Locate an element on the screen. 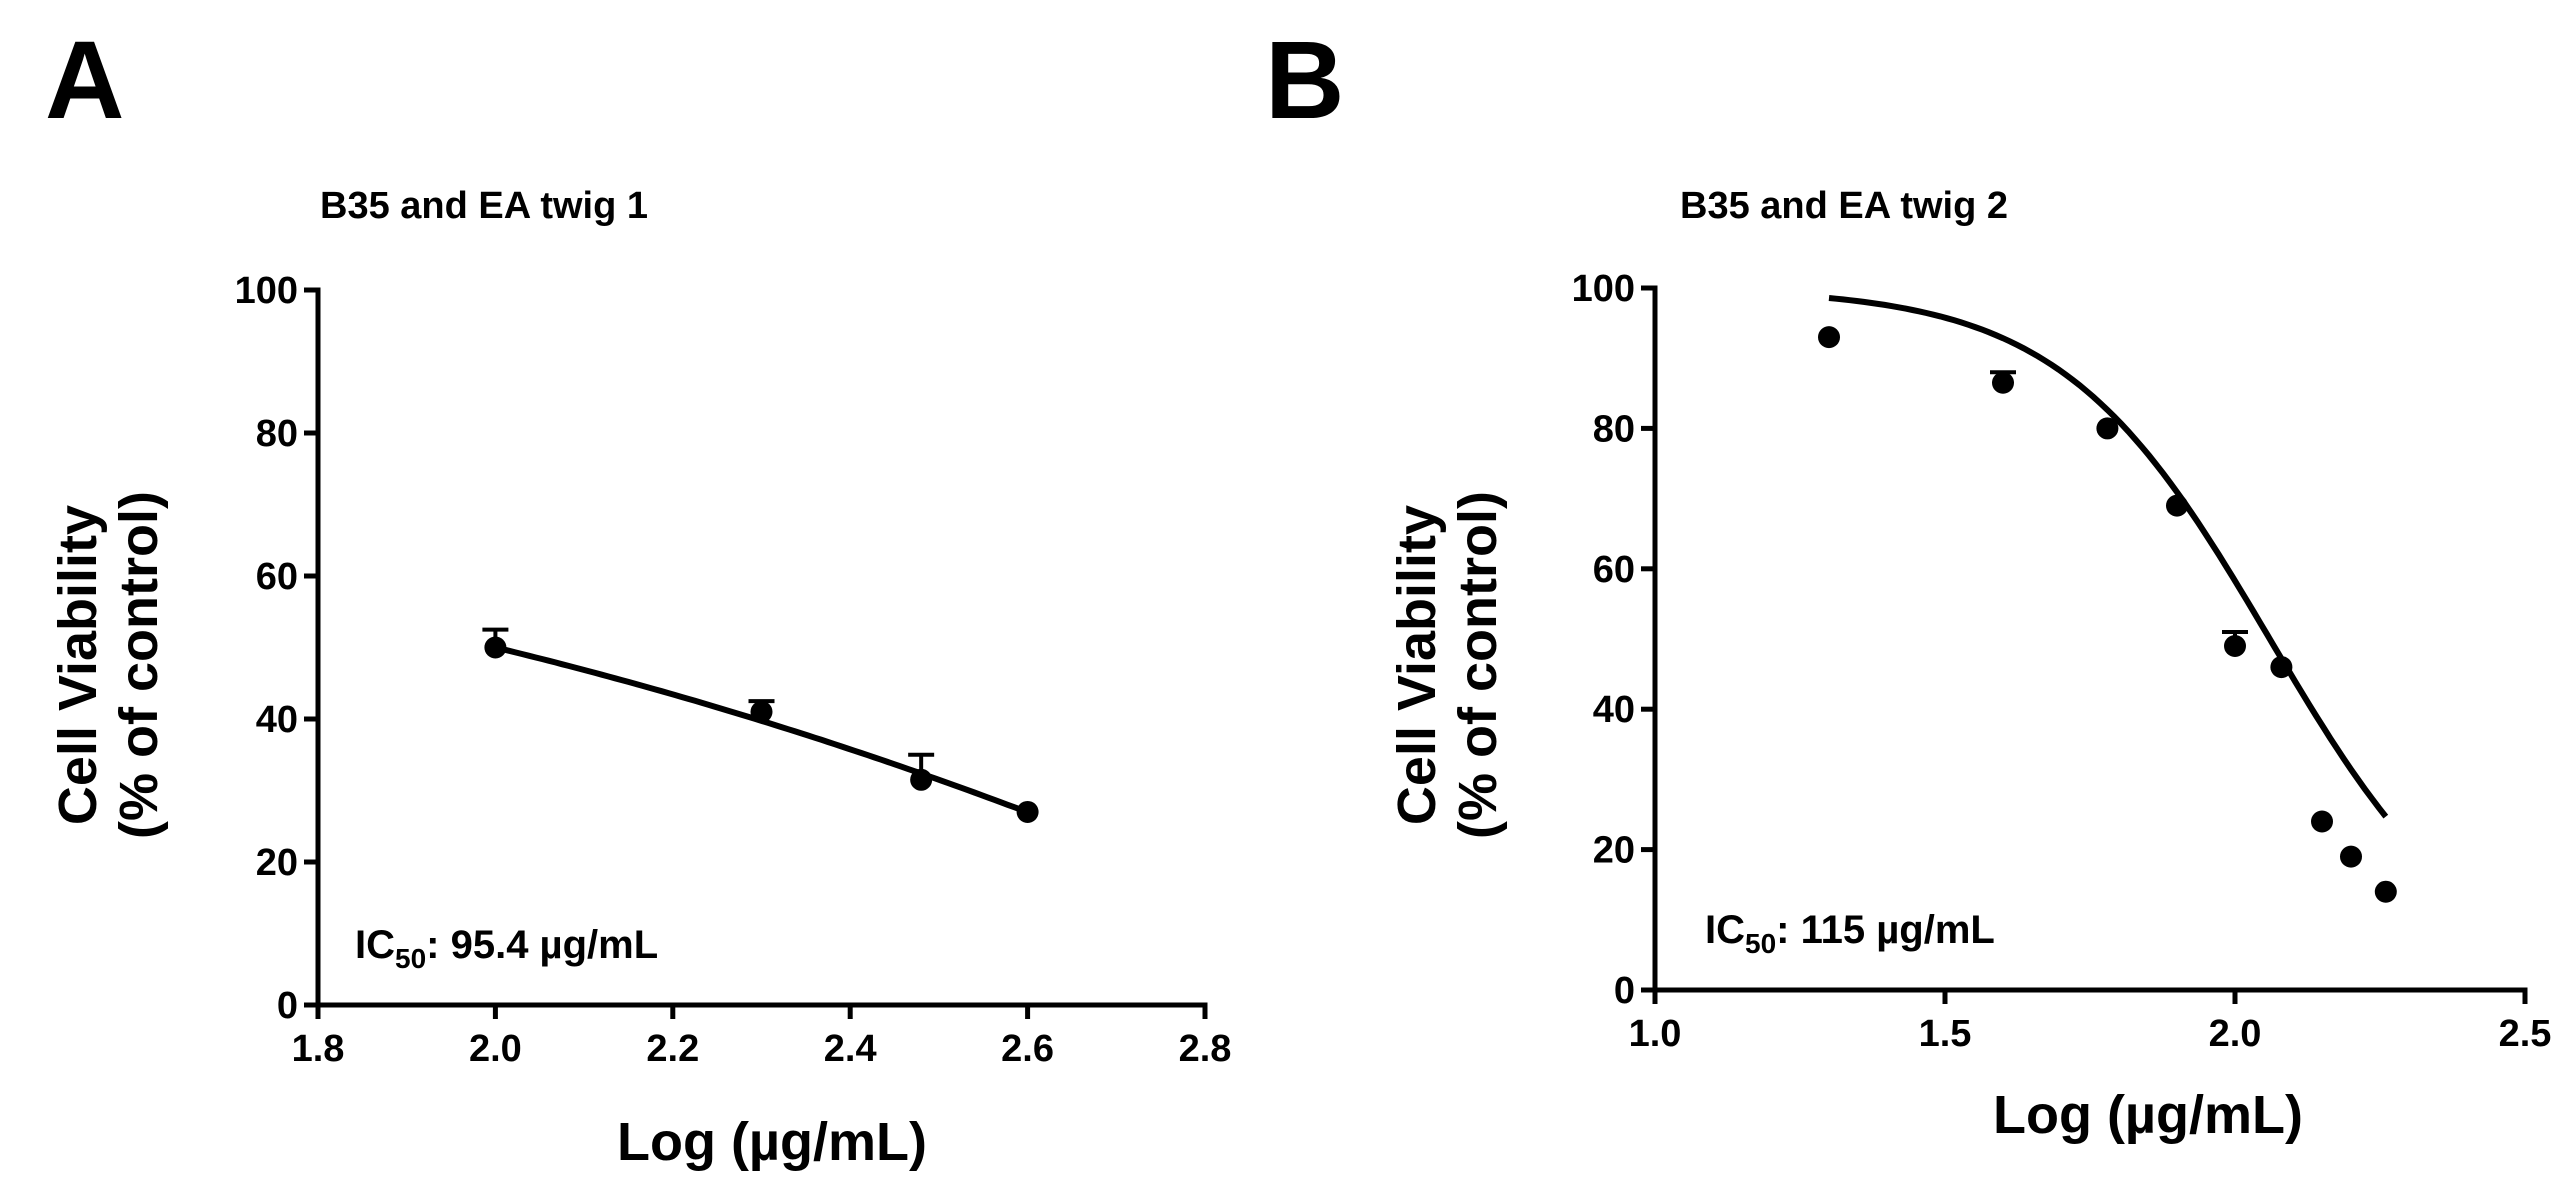  x-tick-label: 2.4 is located at coordinates (850, 1049).